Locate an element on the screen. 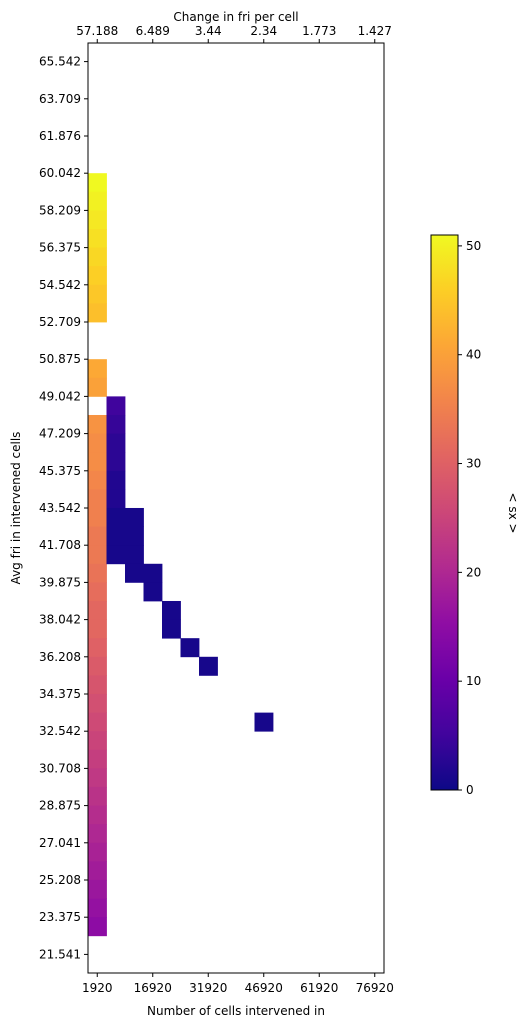 This screenshot has width=523, height=1027. top-x-tick-label: 1.773 is located at coordinates (319, 31).